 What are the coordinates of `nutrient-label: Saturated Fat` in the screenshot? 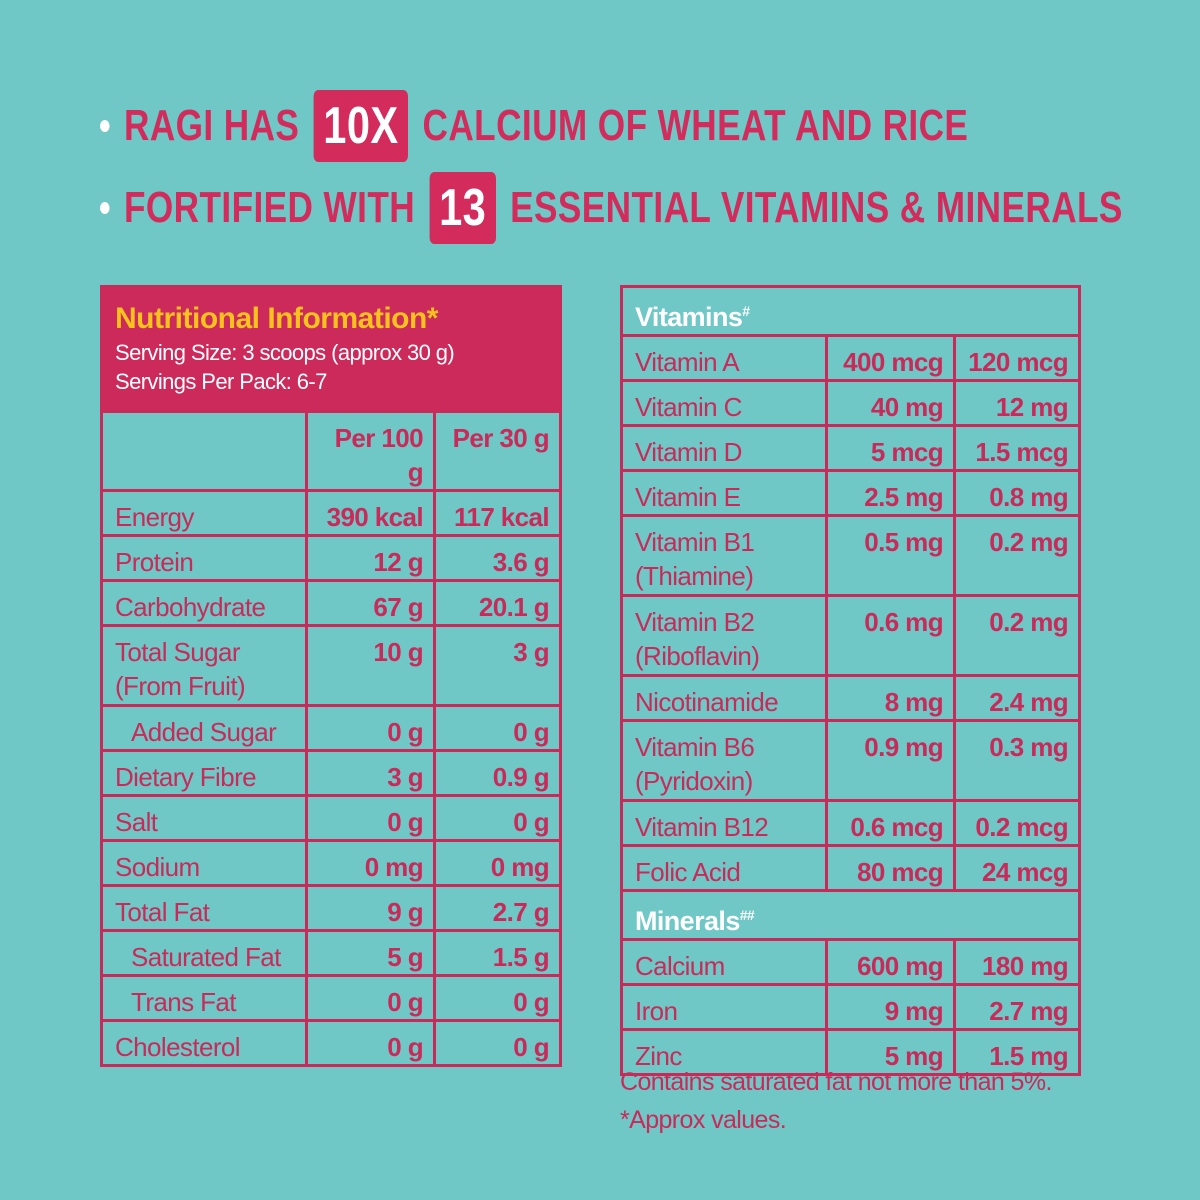 It's located at (204, 953).